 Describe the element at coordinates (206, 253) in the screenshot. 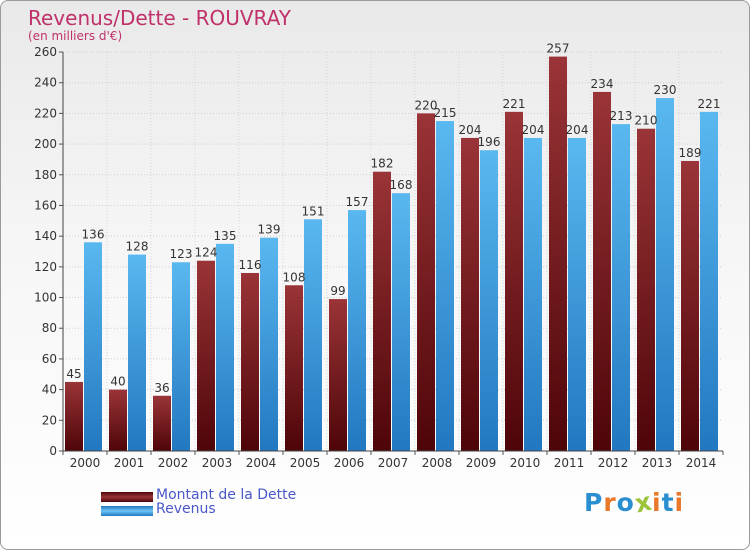

I see `data-label-debt: 124` at that location.